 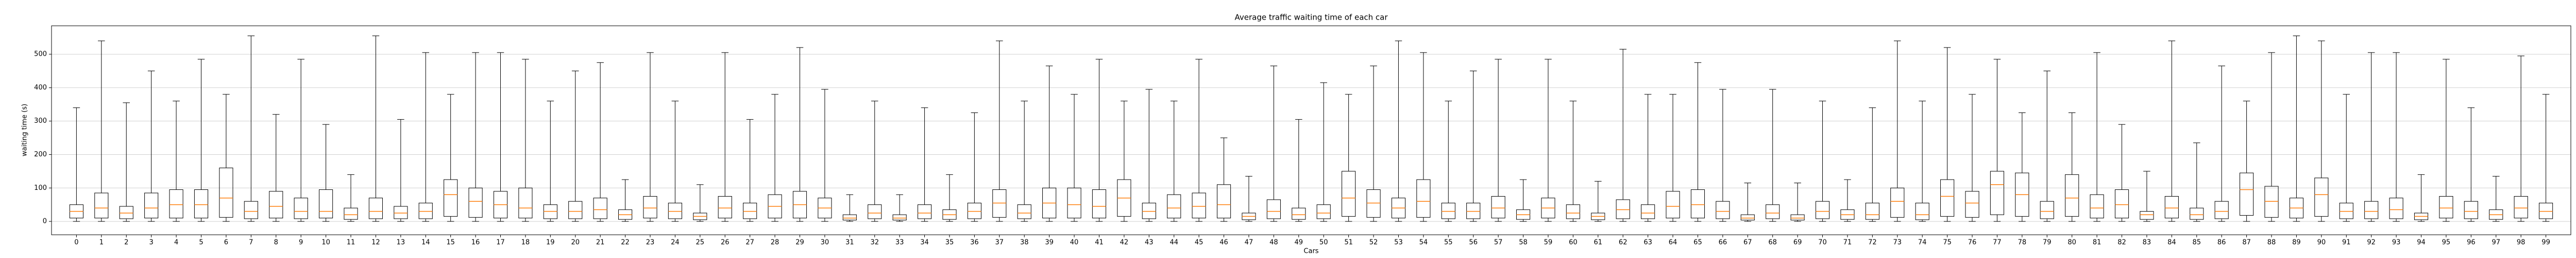 What do you see at coordinates (40, 188) in the screenshot?
I see `y-tick-label: 100` at bounding box center [40, 188].